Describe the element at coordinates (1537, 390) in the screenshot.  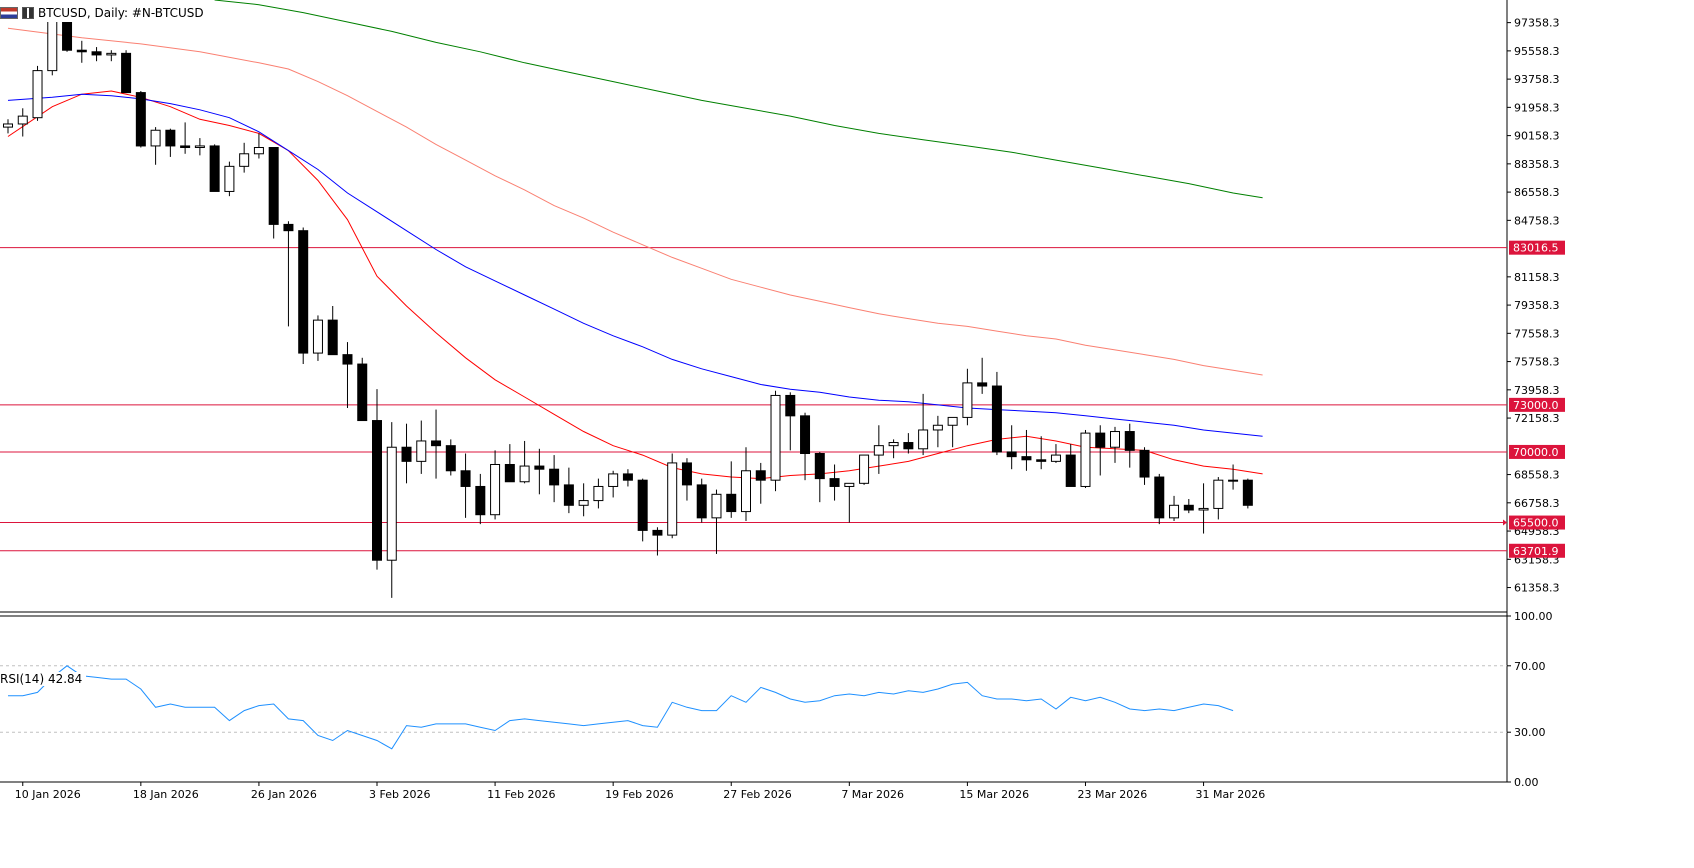
I see `price-tick-label: 73958.3` at that location.